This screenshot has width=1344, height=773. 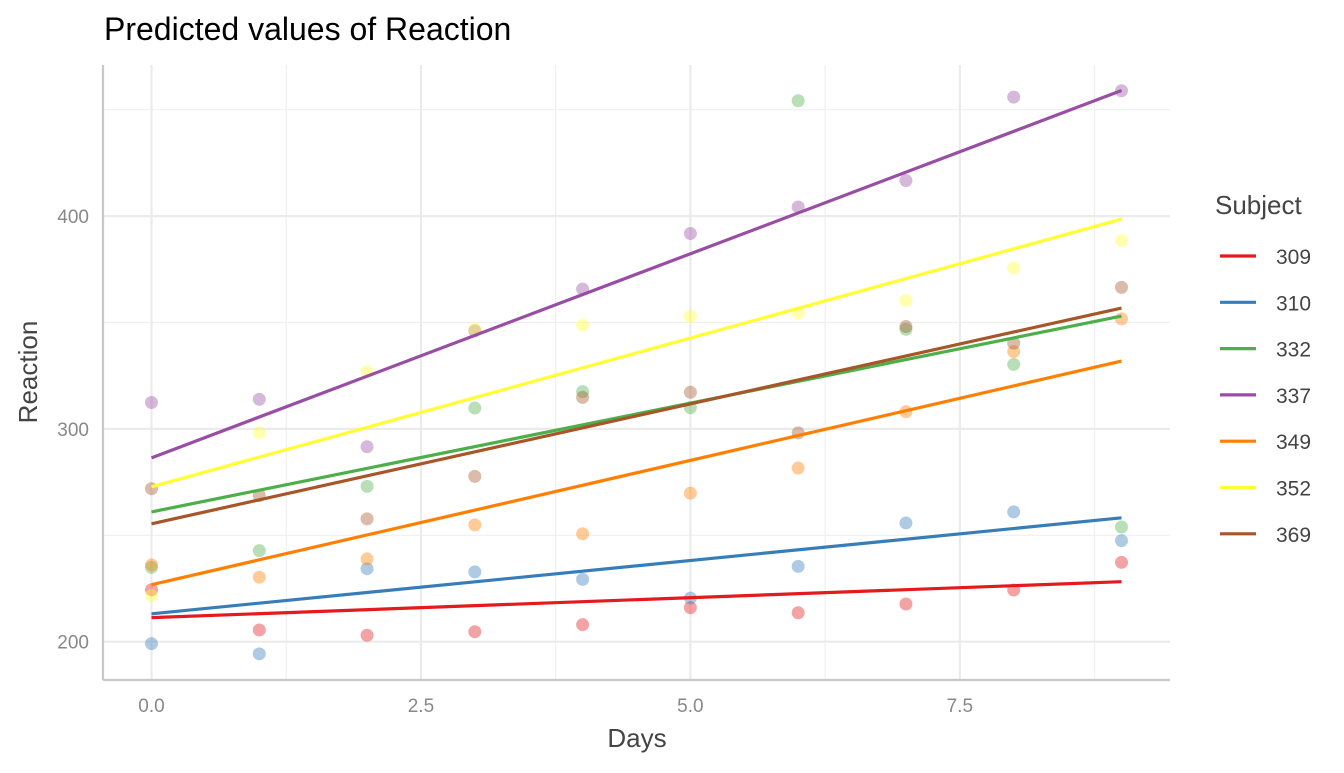 What do you see at coordinates (73, 430) in the screenshot?
I see `y-tick-label: 300` at bounding box center [73, 430].